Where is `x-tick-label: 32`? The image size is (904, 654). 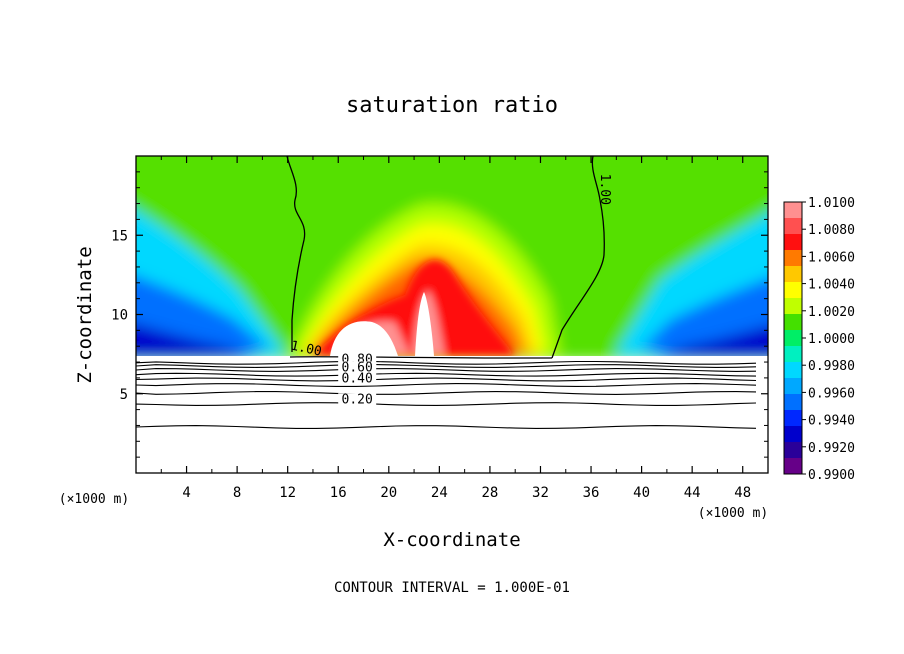 x-tick-label: 32 is located at coordinates (540, 493).